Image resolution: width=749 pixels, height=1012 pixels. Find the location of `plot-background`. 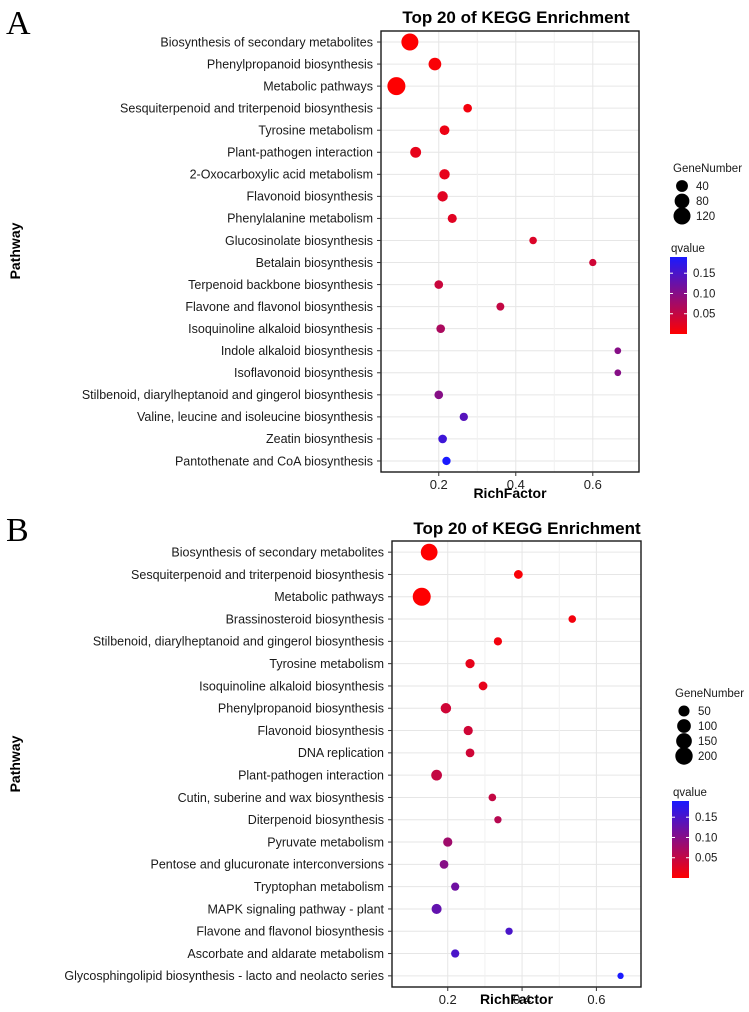

plot-background is located at coordinates (516, 764).